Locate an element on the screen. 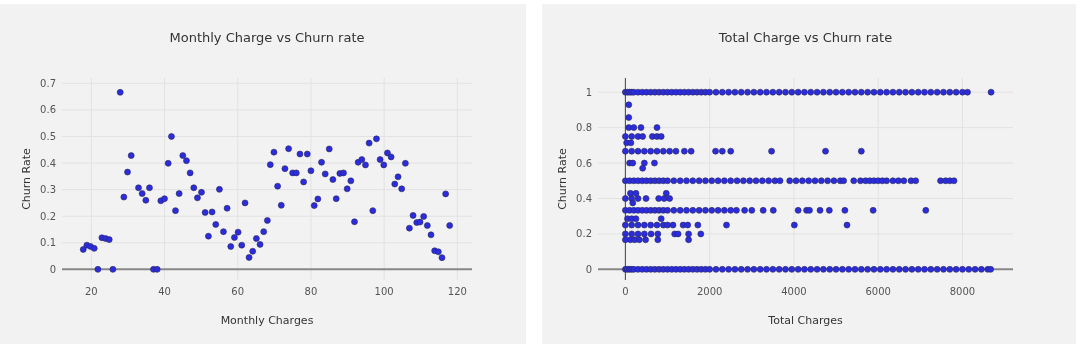 This screenshot has width=1080, height=348. y-tick-label: 0.1 is located at coordinates (48, 243).